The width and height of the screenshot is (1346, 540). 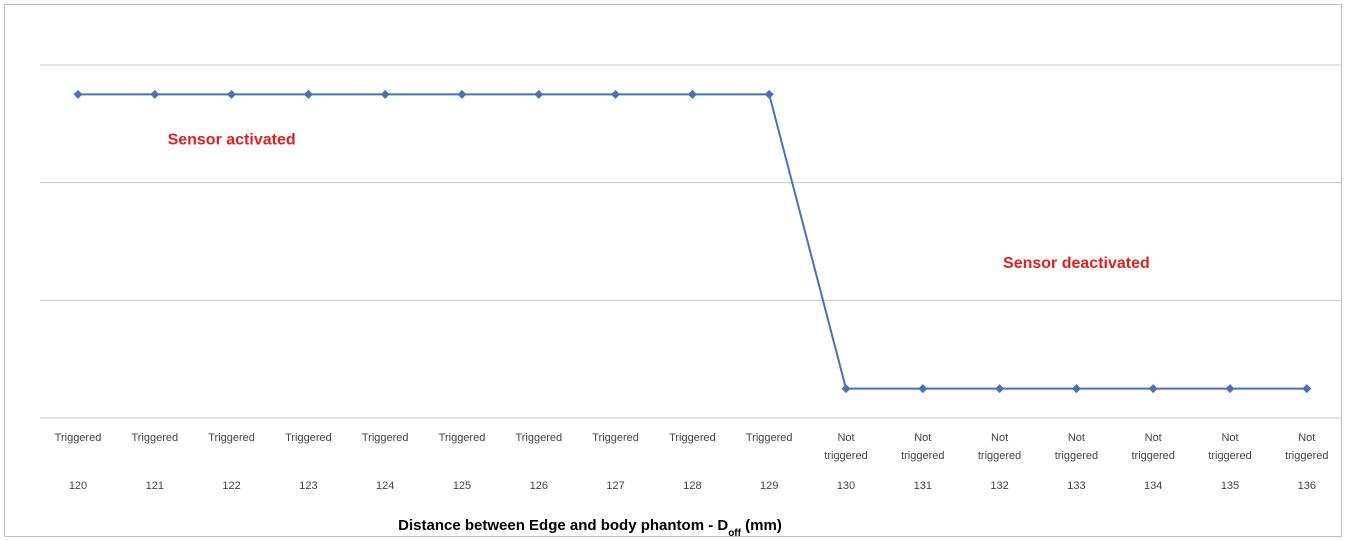 I want to click on x-tick-label: 136, so click(x=1307, y=486).